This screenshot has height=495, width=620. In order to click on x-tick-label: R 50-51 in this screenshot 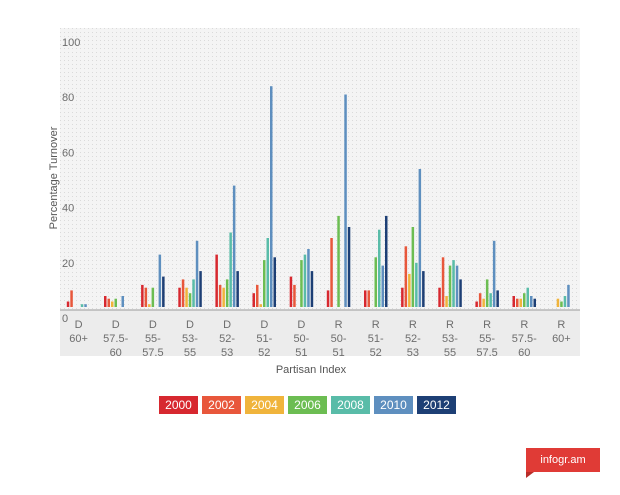, I will do `click(339, 339)`.